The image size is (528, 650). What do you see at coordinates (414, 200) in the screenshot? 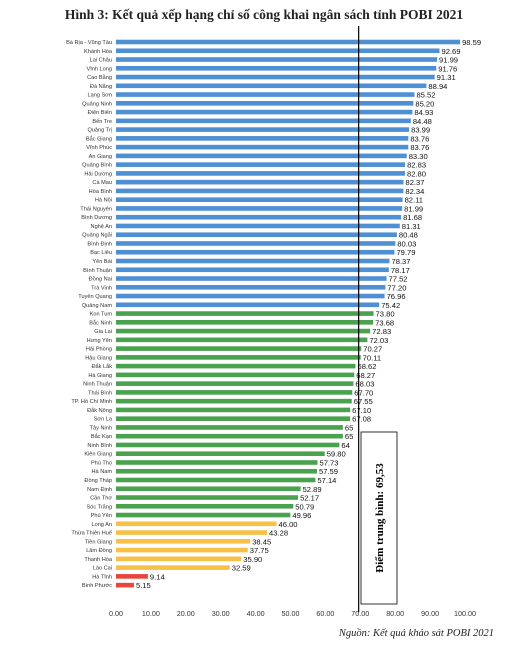
I see `value-label: 82.11` at bounding box center [414, 200].